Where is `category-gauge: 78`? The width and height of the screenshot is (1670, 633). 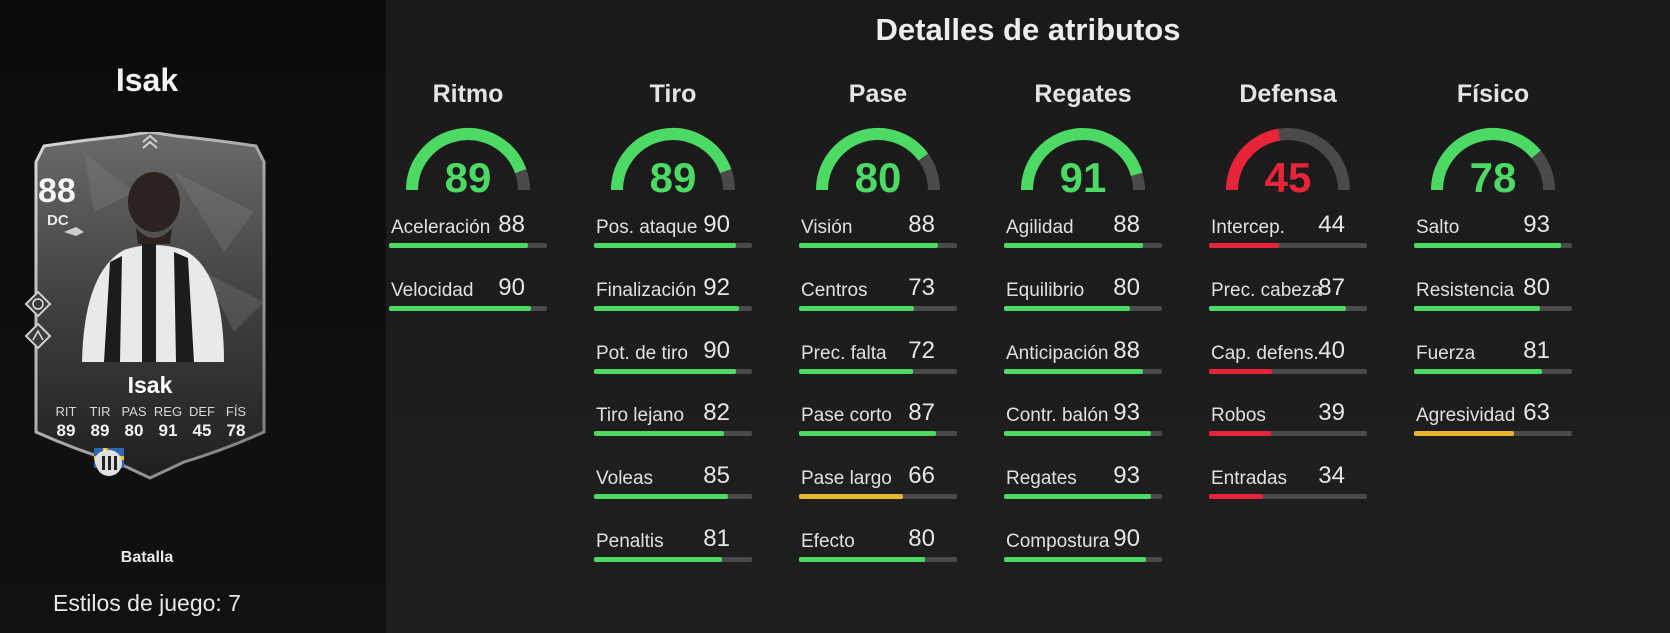
category-gauge: 78 is located at coordinates (1493, 161).